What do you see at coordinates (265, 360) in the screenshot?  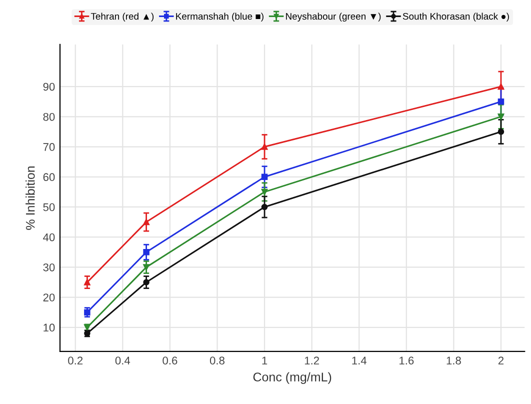 I see `x-tick-label: 1` at bounding box center [265, 360].